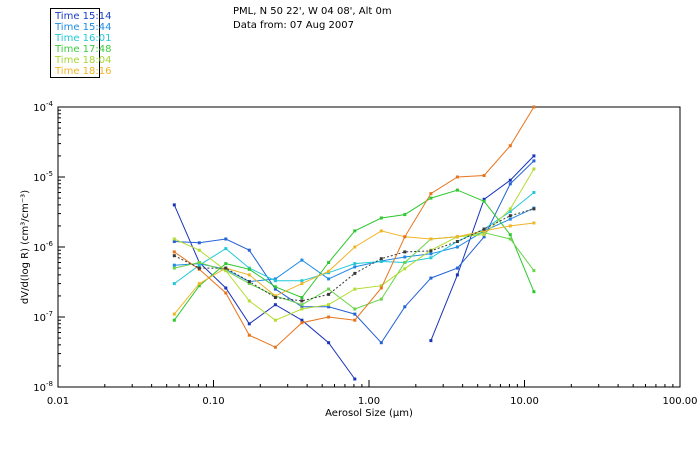 This screenshot has height=450, width=700. What do you see at coordinates (482, 248) in the screenshot?
I see `data-series-series-dark-blue-b` at bounding box center [482, 248].